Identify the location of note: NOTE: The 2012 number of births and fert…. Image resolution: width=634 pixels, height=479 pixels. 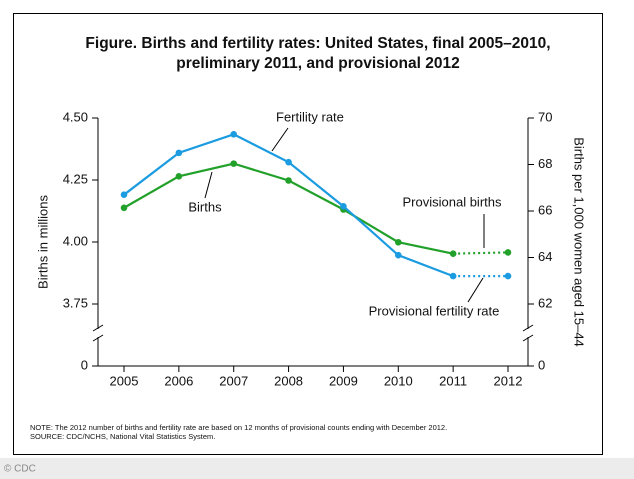
(238, 427).